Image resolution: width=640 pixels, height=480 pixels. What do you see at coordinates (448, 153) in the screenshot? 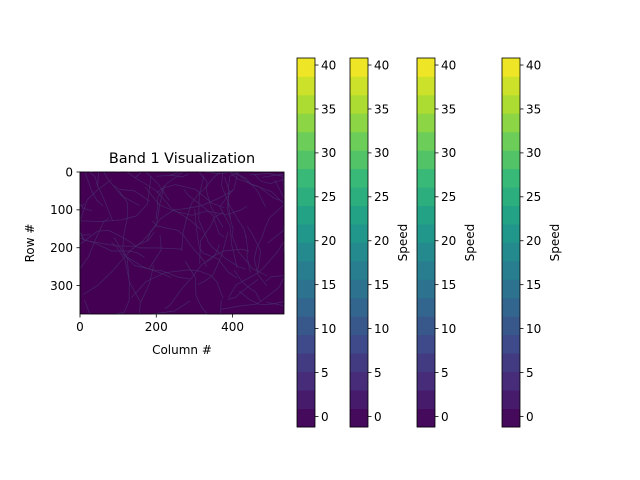
I see `colorbar-tick-label: 30` at bounding box center [448, 153].